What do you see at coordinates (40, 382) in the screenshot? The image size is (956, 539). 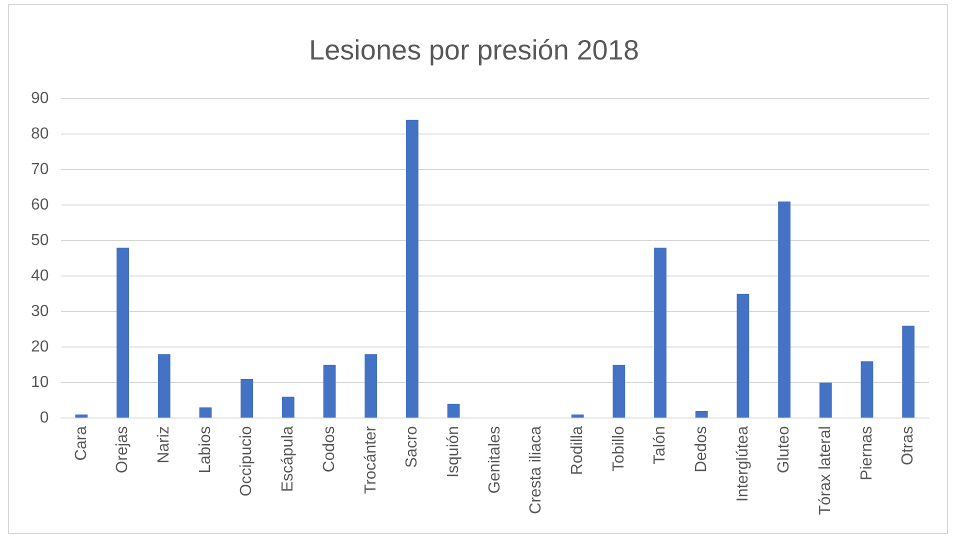 I see `y-tick-label: 10` at bounding box center [40, 382].